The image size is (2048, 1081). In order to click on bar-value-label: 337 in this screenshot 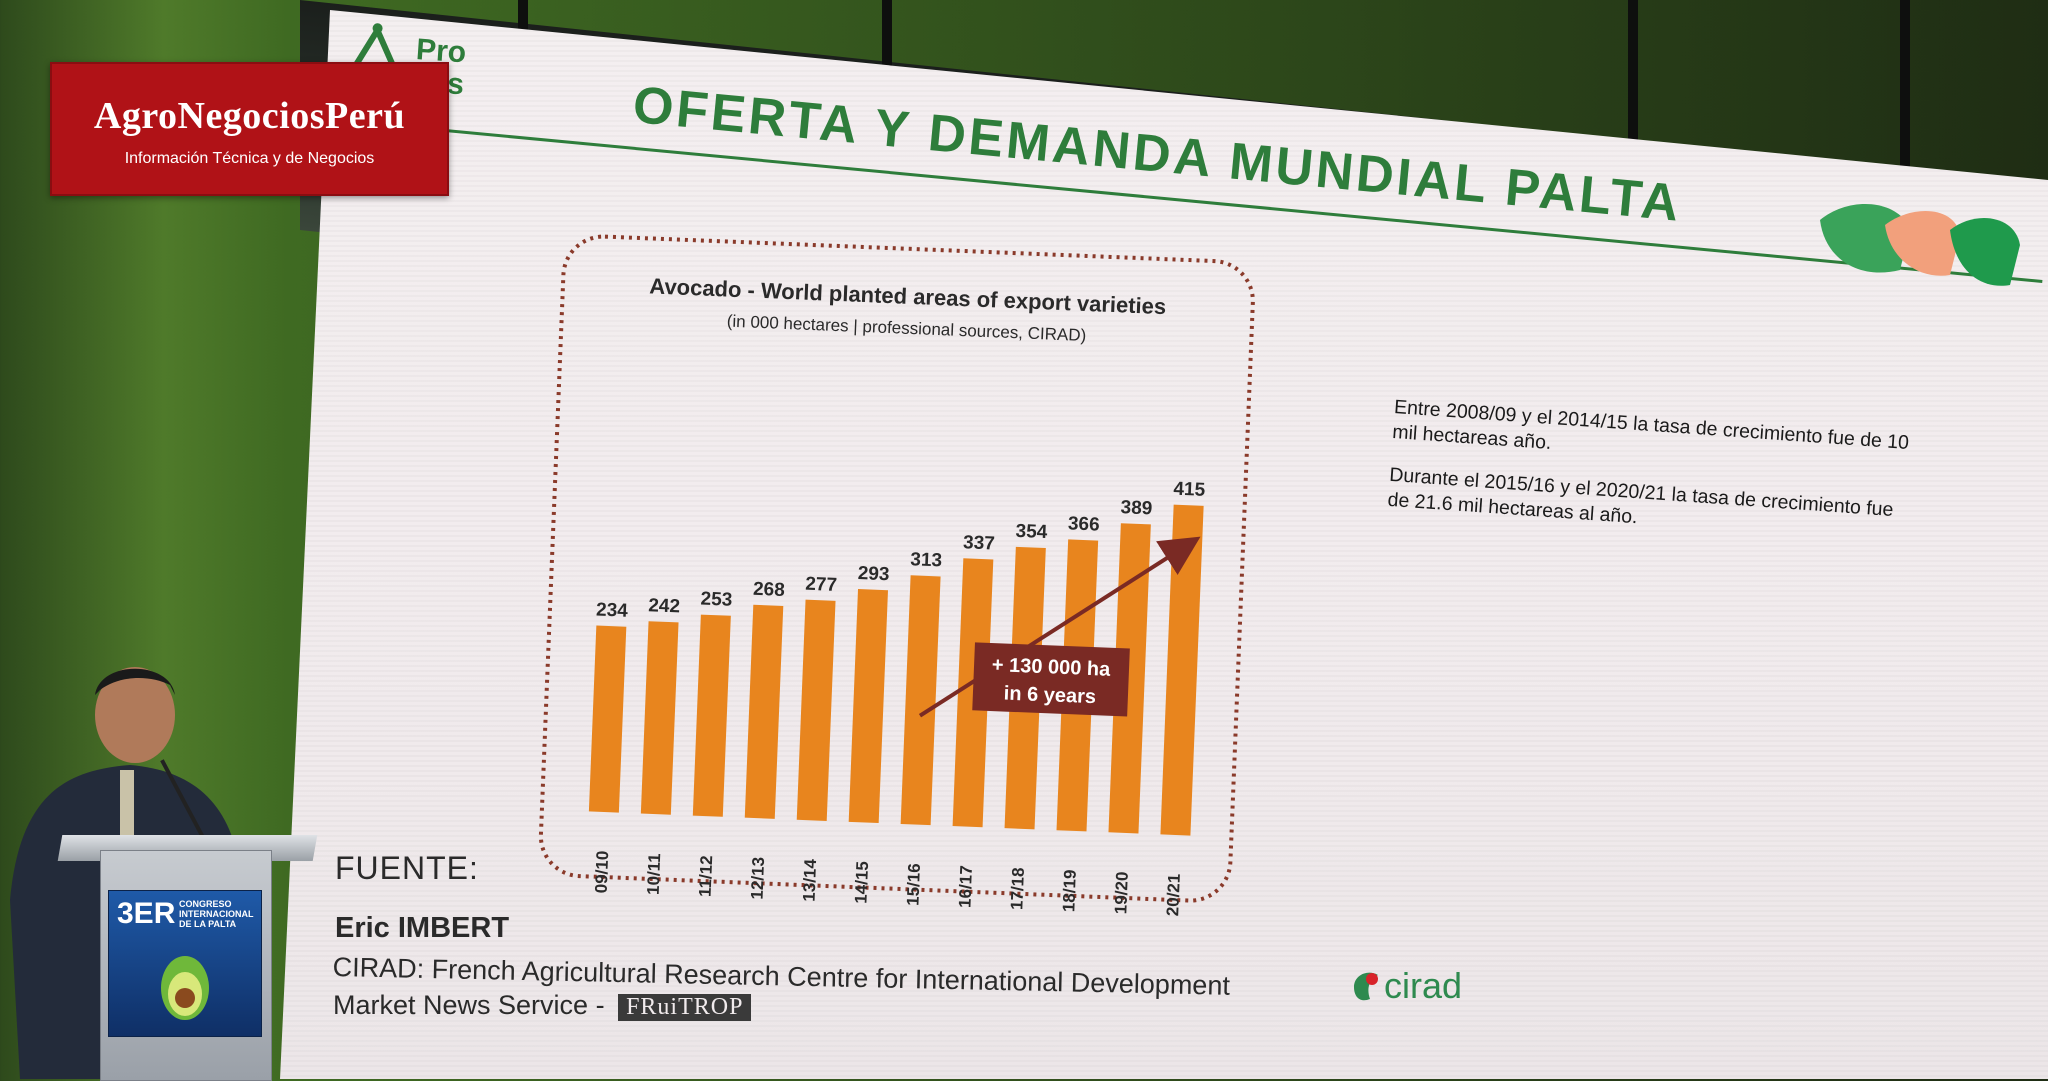, I will do `click(979, 543)`.